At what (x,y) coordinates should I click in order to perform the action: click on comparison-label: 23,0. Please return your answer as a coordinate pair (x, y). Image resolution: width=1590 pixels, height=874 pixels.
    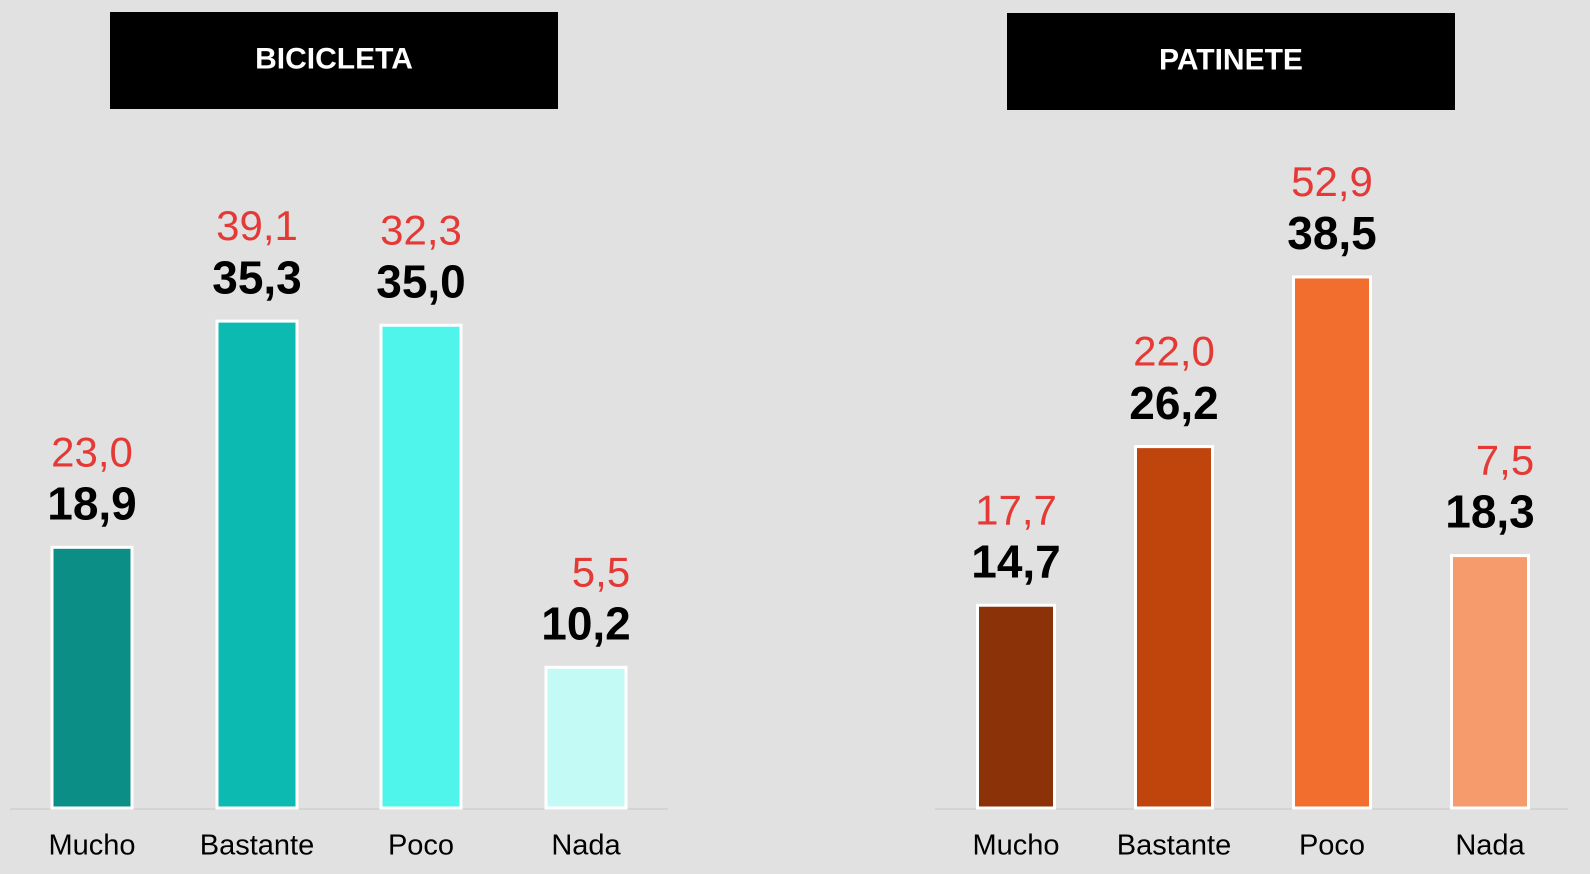
    Looking at the image, I should click on (92, 451).